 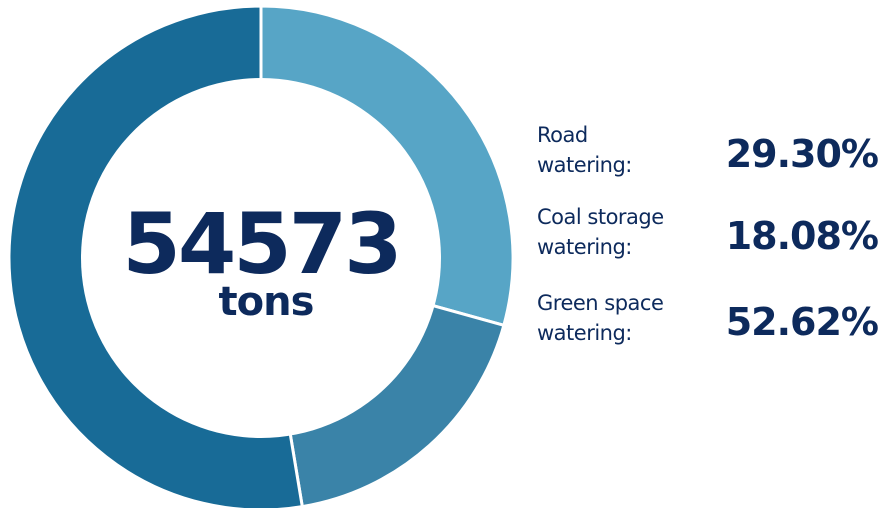 What do you see at coordinates (802, 322) in the screenshot?
I see `legend-value-green-space-watering: 52.62%` at bounding box center [802, 322].